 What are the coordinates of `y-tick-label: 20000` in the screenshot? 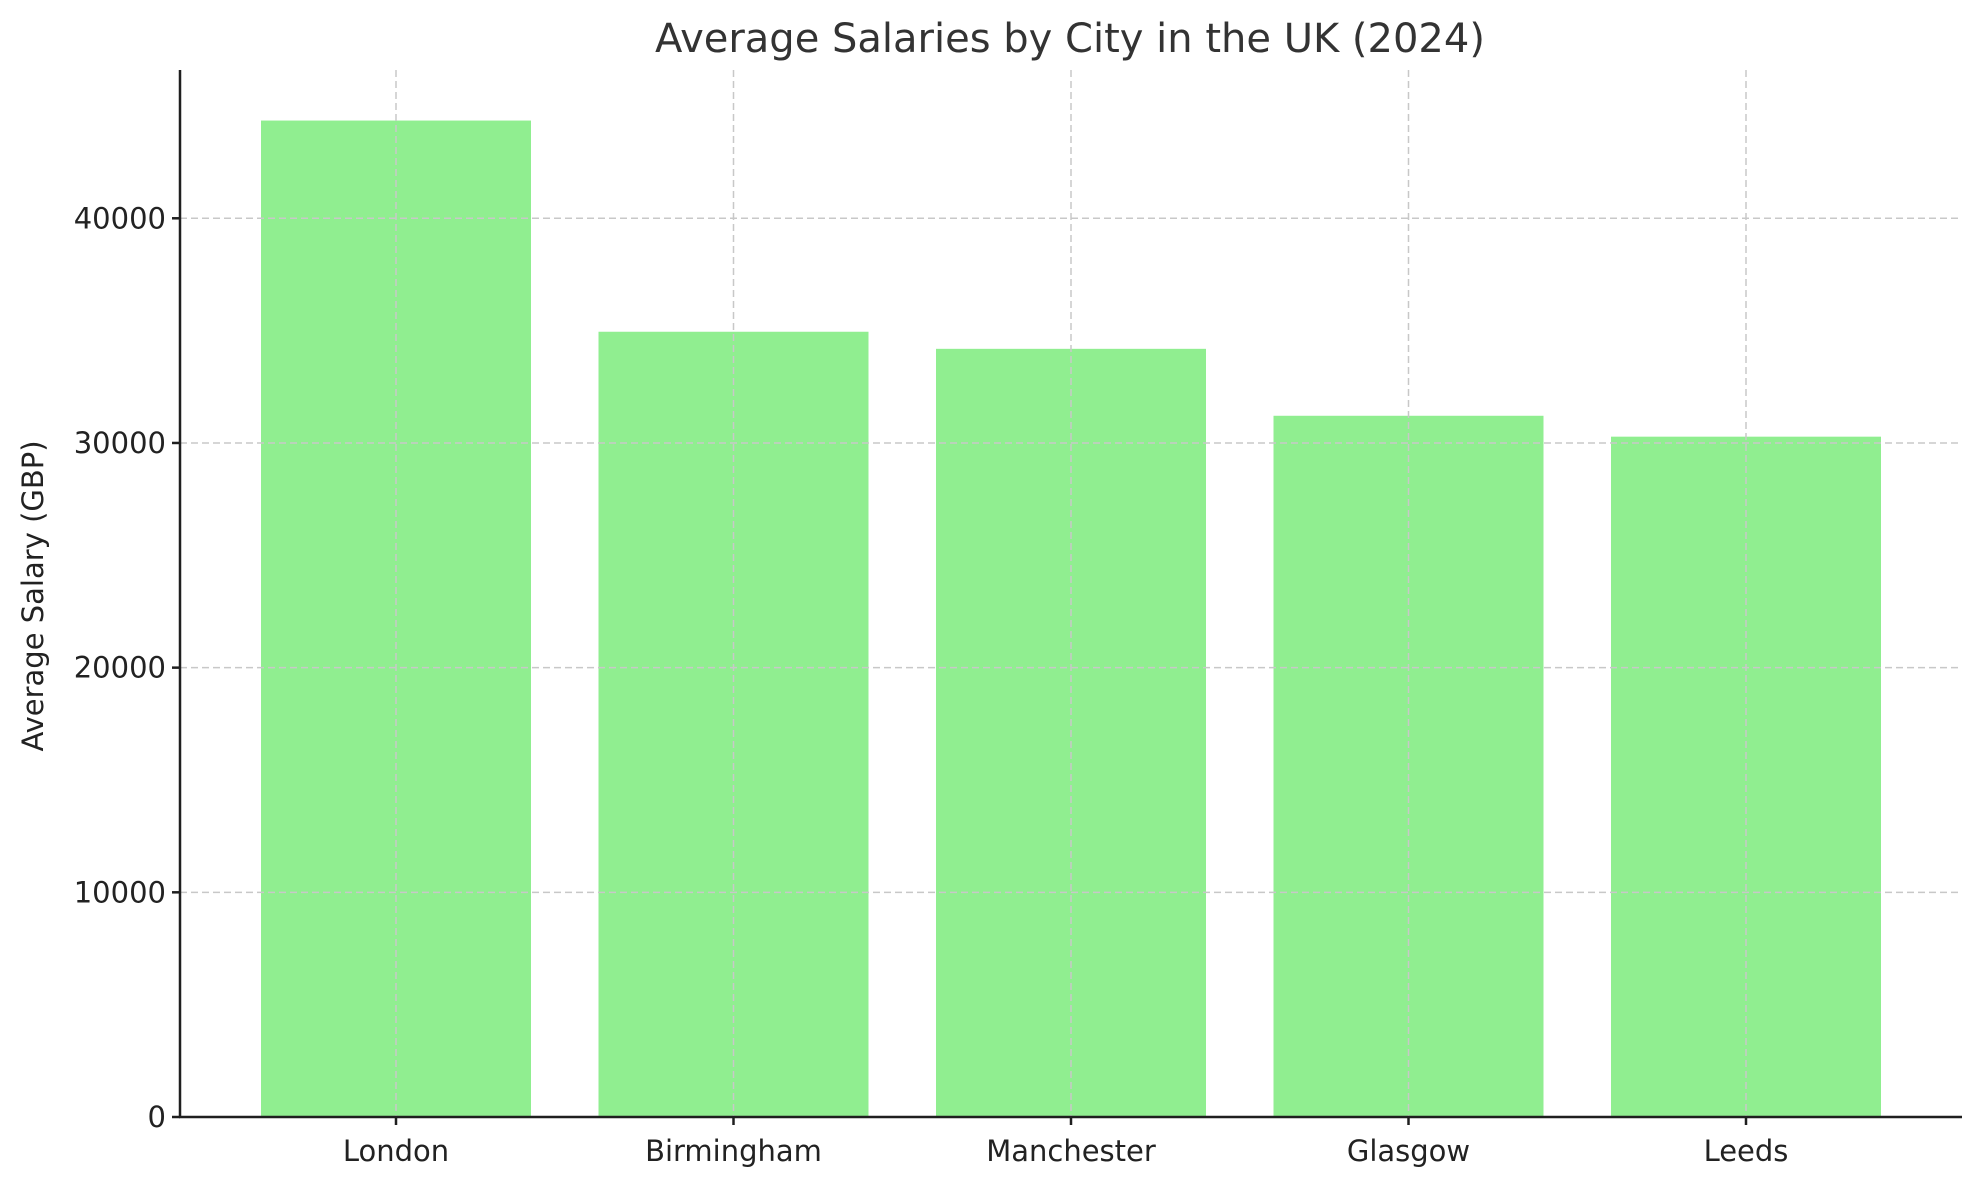 It's located at (120, 668).